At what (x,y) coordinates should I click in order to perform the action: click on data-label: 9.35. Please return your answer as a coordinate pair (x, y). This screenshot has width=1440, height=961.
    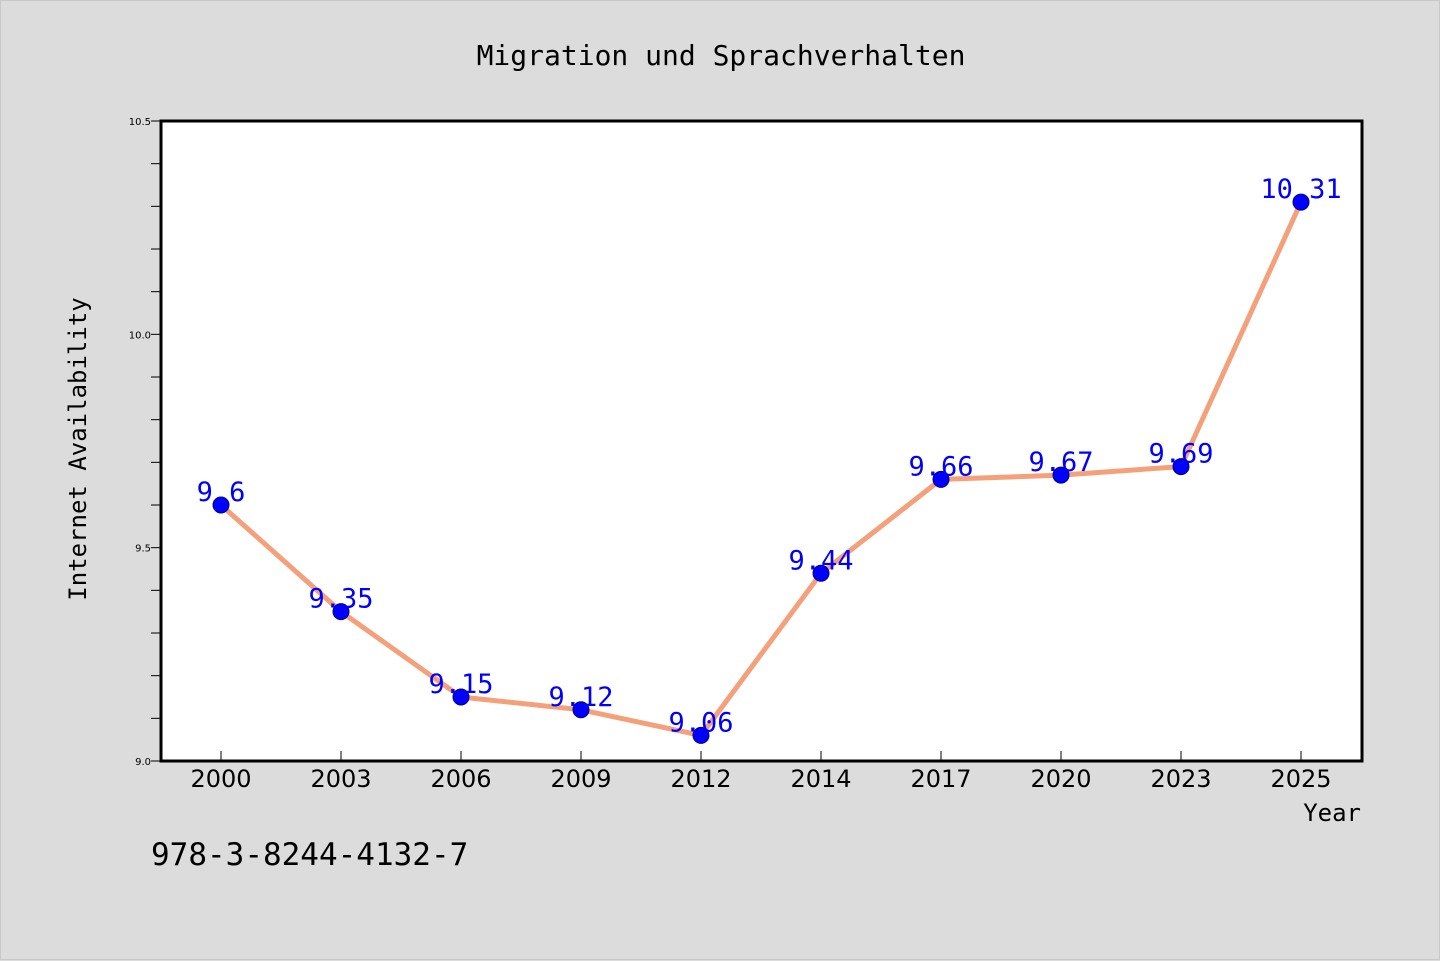
    Looking at the image, I should click on (340, 599).